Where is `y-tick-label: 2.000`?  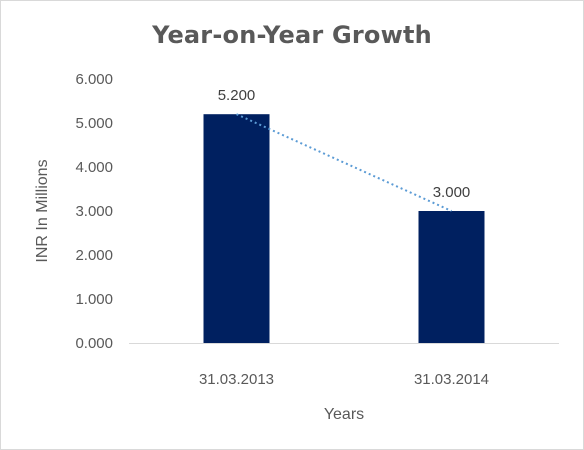
y-tick-label: 2.000 is located at coordinates (94, 255).